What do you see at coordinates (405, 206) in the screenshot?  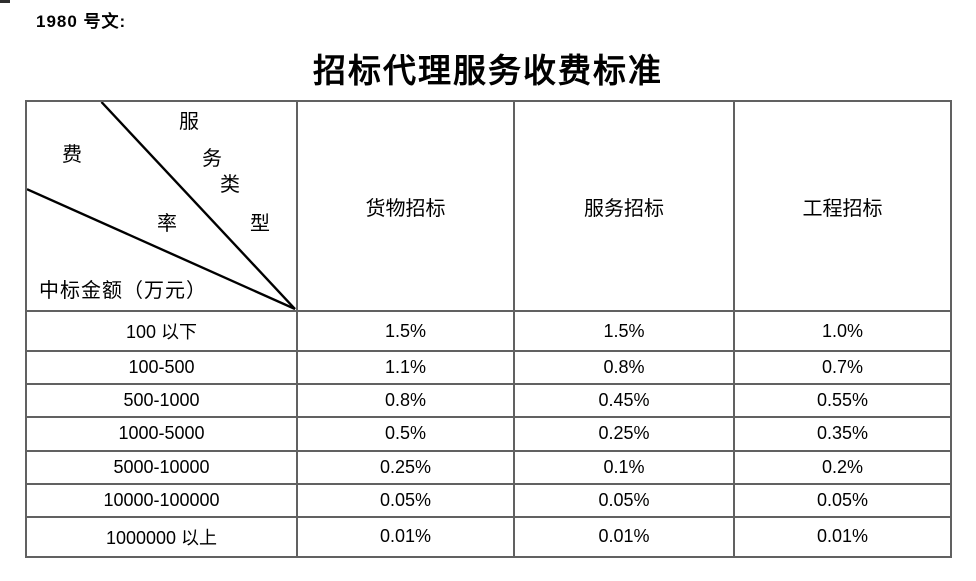 I see `column-header-goods: 货物招标` at bounding box center [405, 206].